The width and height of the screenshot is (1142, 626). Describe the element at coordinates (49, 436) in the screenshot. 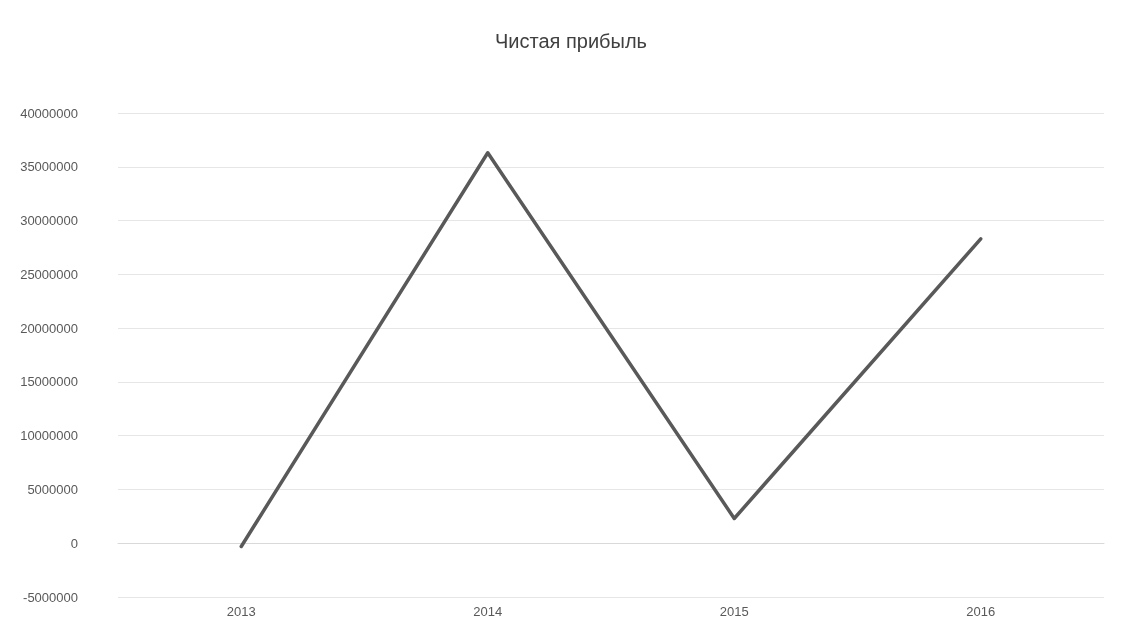

I see `y-tick-label: 10000000` at that location.